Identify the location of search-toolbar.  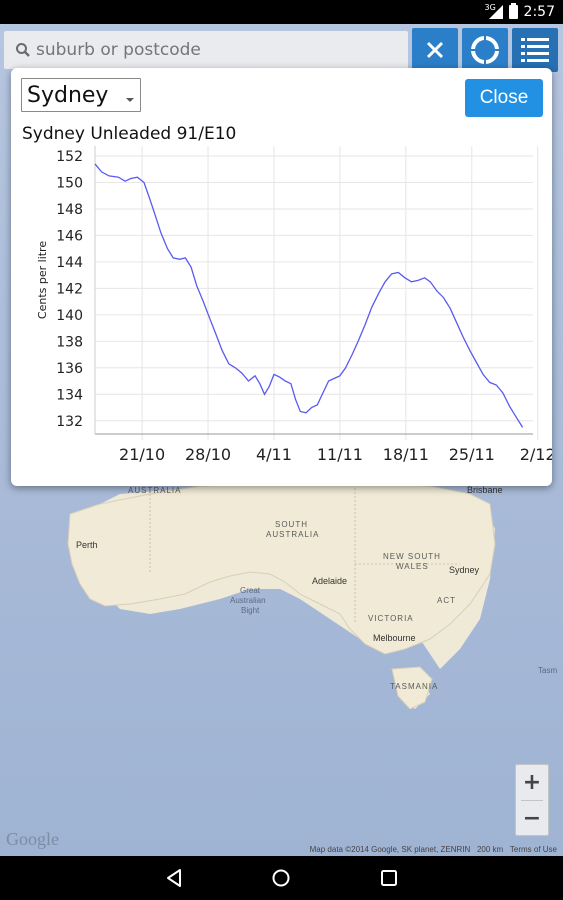
(281, 50).